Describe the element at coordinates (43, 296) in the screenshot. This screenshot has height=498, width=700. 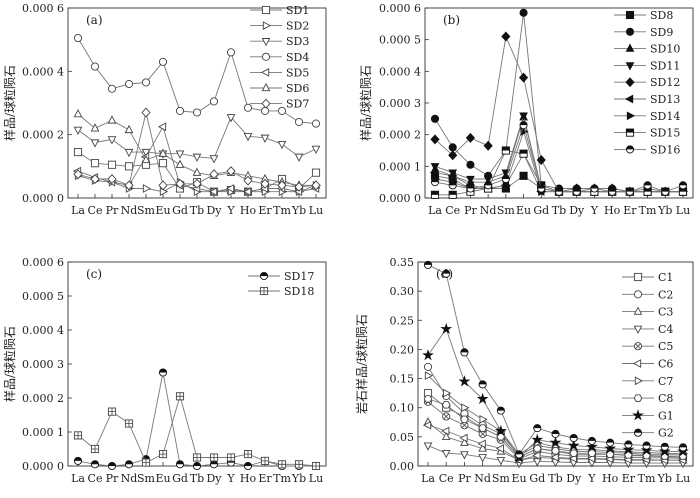
I see `y-tick-label: 0.000 5` at that location.